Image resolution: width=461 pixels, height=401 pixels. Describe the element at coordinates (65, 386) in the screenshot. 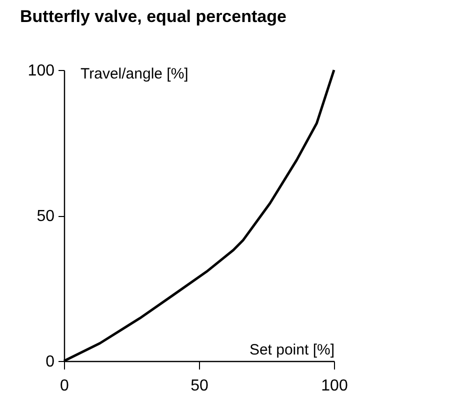

I see `x-tick-label: 0` at that location.